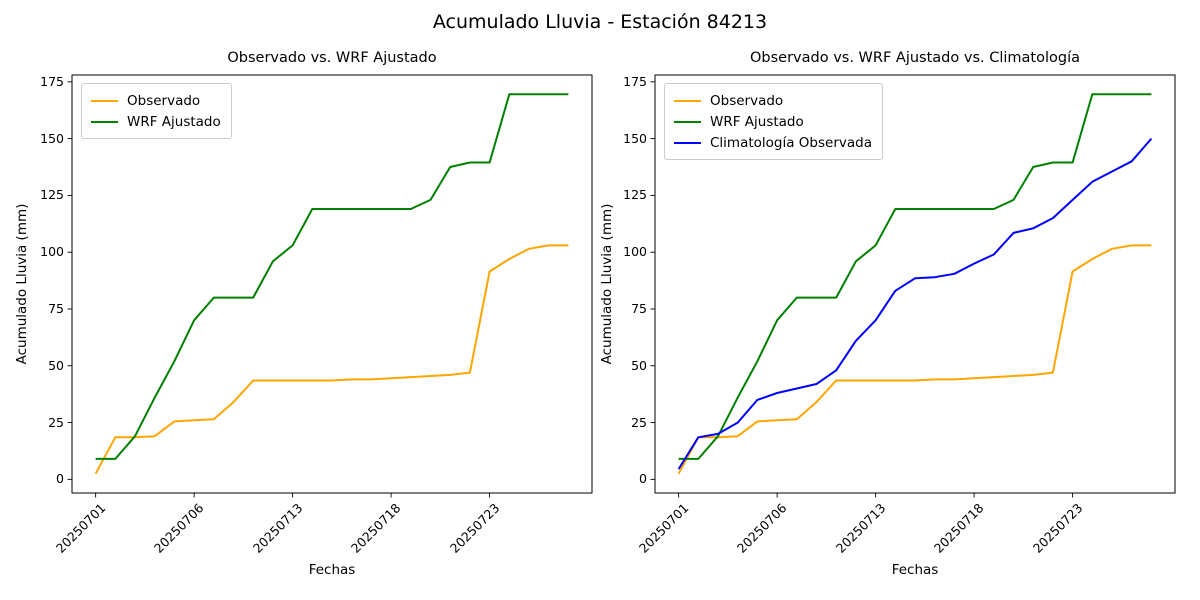  I want to click on legend-left: Observado WRF Ajustado, so click(156, 111).